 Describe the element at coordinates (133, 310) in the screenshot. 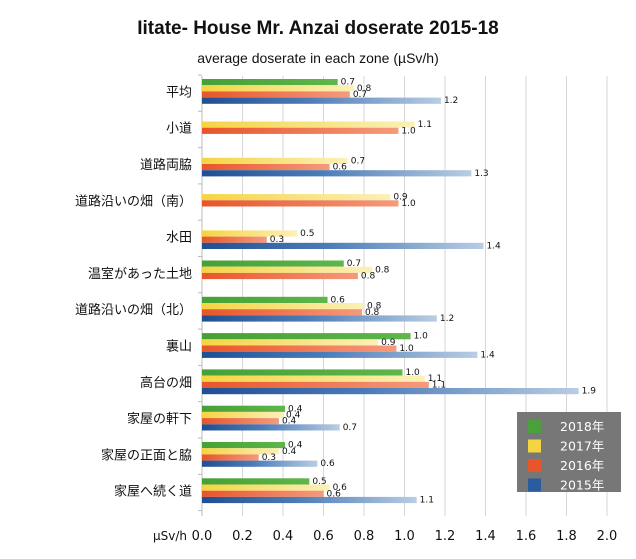

I see `category-label: 道路沿いの畑（北）` at that location.